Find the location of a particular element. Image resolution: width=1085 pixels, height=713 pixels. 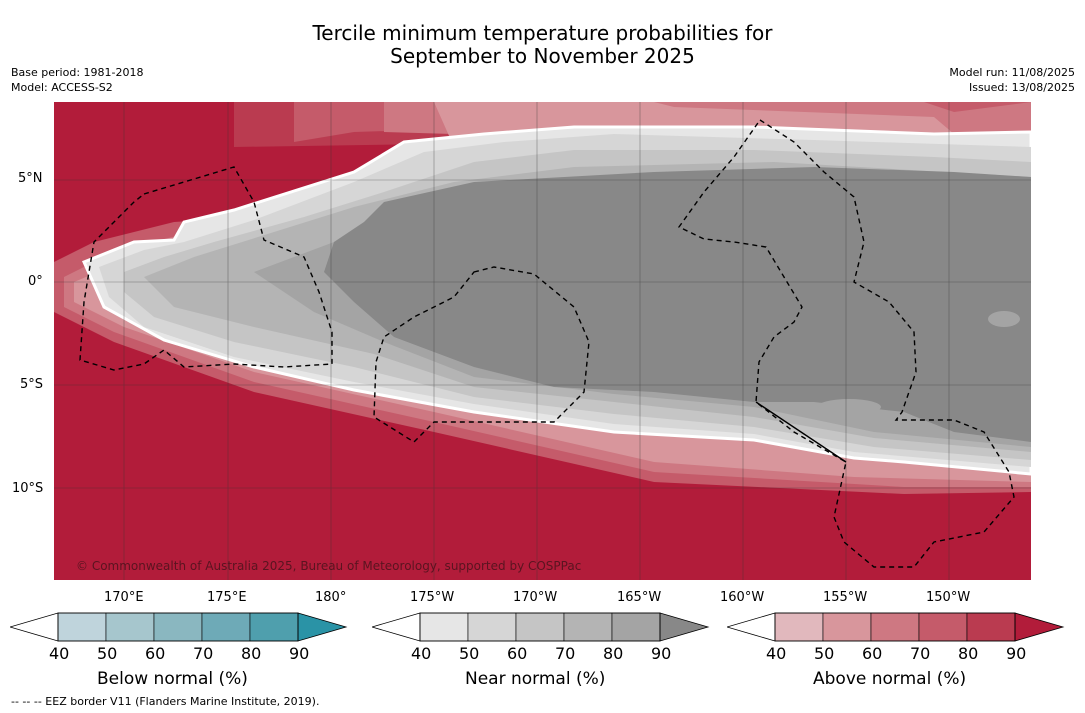

cb-above-title: Above normal (%) is located at coordinates (890, 679).